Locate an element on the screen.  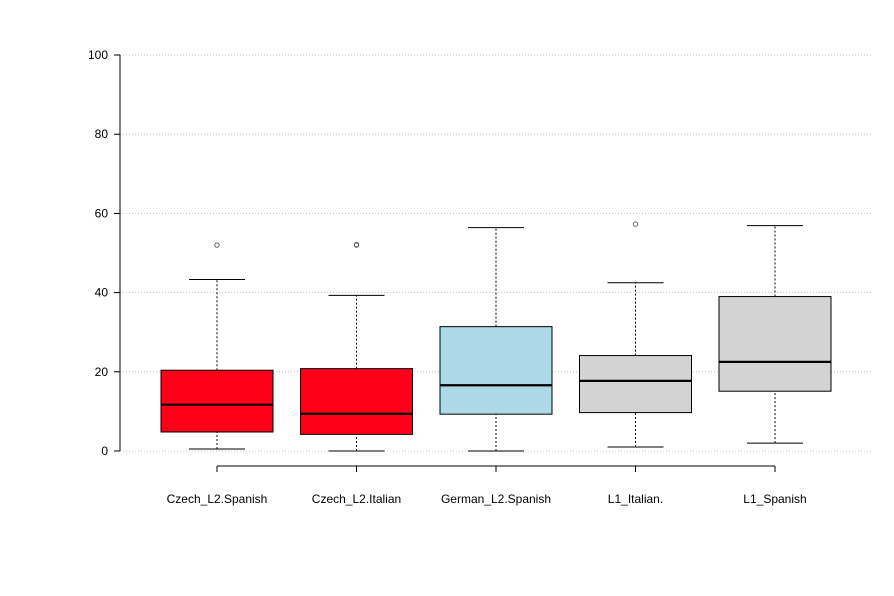
y-tick-label: 0 is located at coordinates (104, 451).